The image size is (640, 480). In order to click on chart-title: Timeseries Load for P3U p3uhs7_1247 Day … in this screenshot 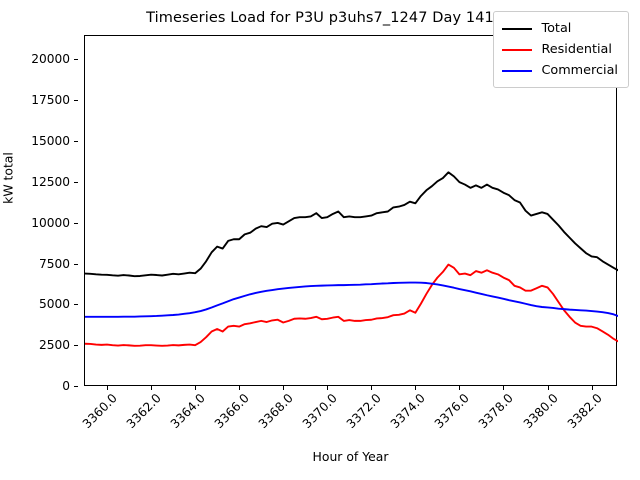, I will do `click(320, 18)`.